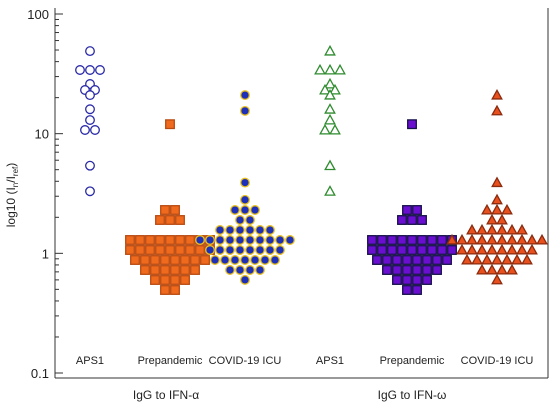  Describe the element at coordinates (40, 373) in the screenshot. I see `y-tick-label: 0.1` at that location.